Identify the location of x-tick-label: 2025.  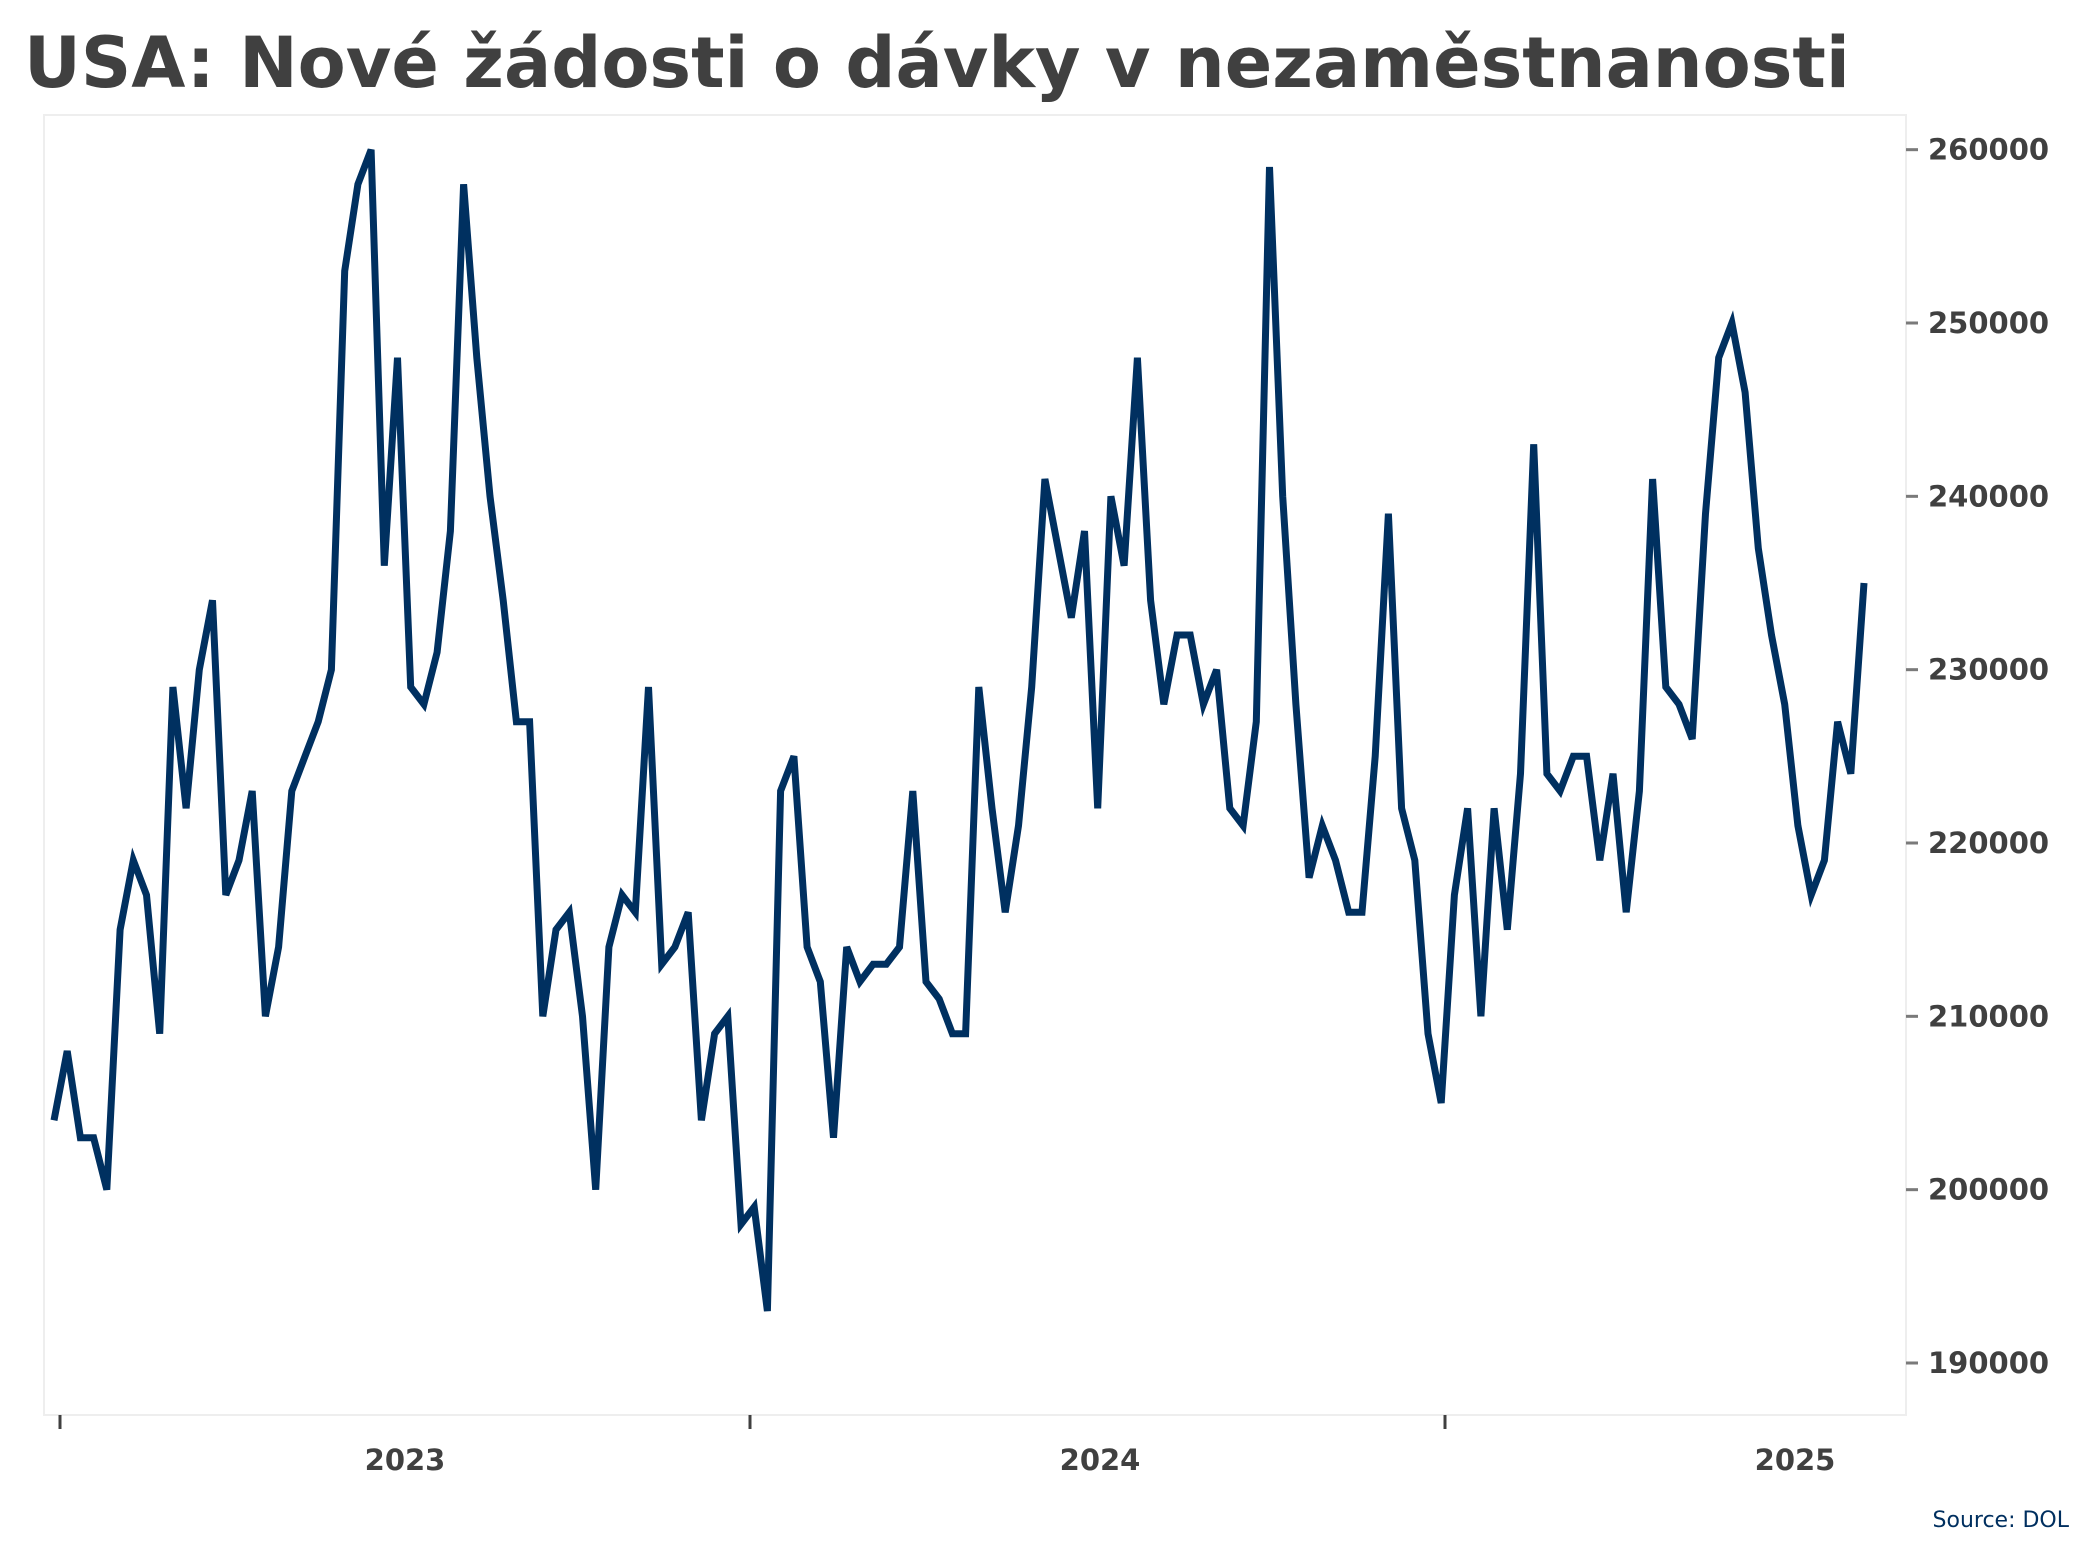
(1795, 1460).